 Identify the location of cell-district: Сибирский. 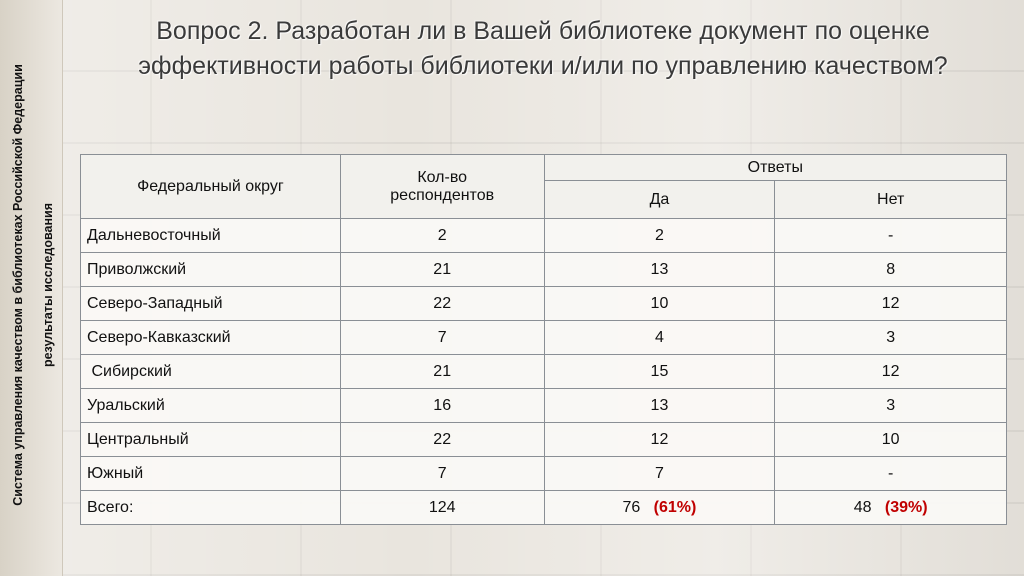
(210, 371).